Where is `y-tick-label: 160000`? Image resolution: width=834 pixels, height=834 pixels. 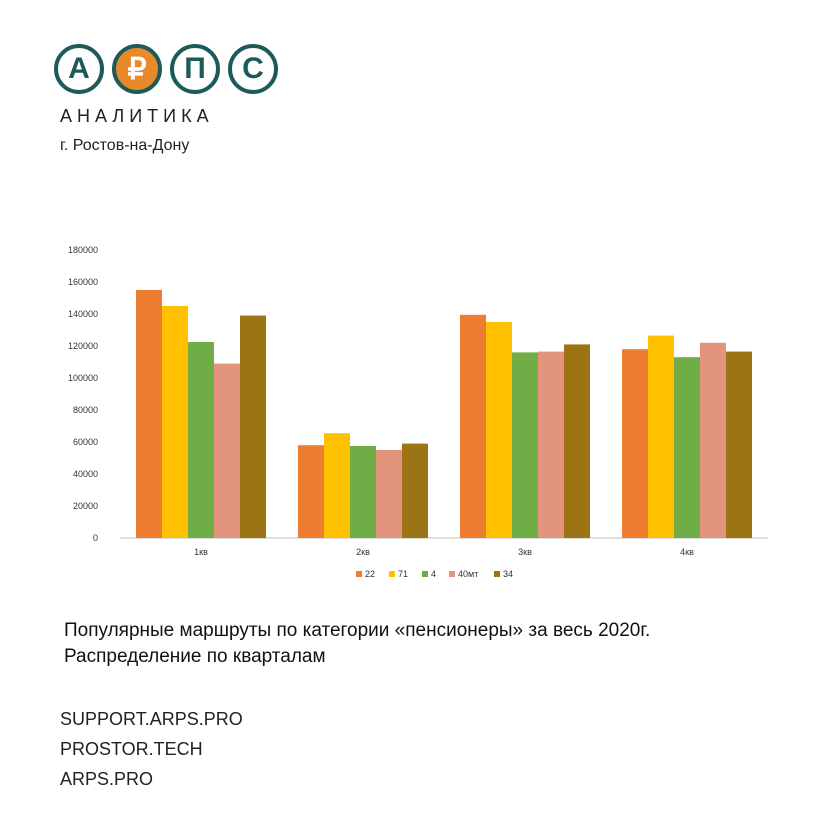 y-tick-label: 160000 is located at coordinates (83, 282).